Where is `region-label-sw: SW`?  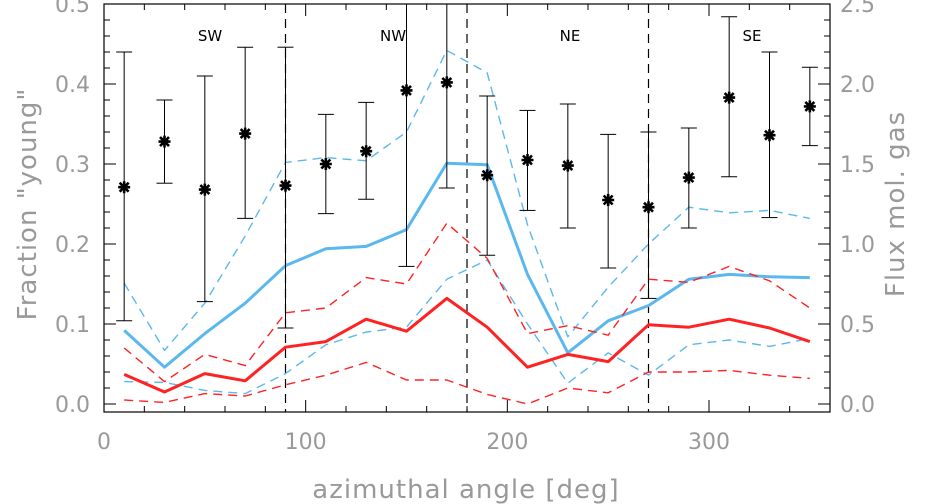
region-label-sw: SW is located at coordinates (210, 36).